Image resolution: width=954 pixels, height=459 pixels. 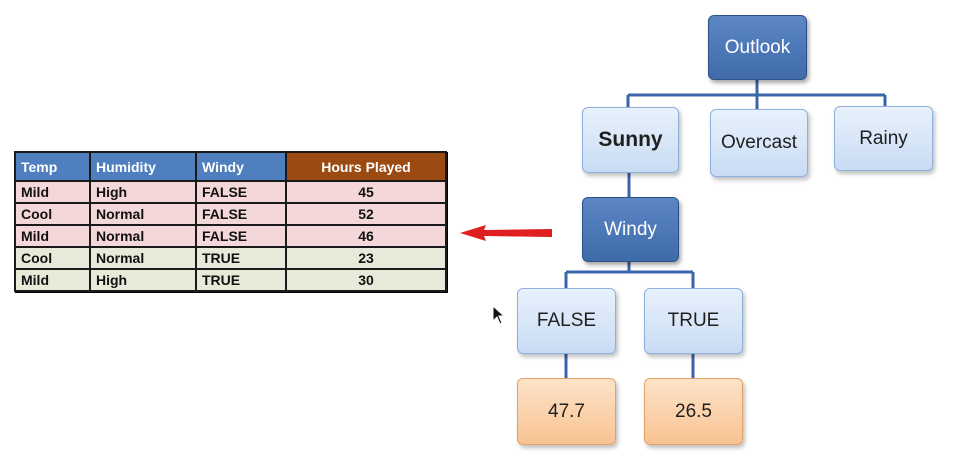 I want to click on column-header-hours-played: Hours Played, so click(x=366, y=166).